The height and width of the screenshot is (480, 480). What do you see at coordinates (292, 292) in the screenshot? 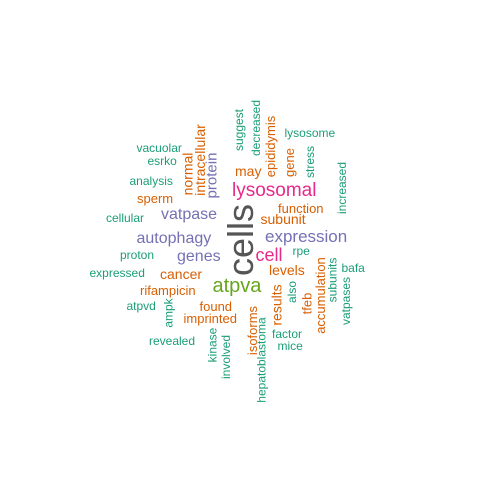
I see `word-also: also` at bounding box center [292, 292].